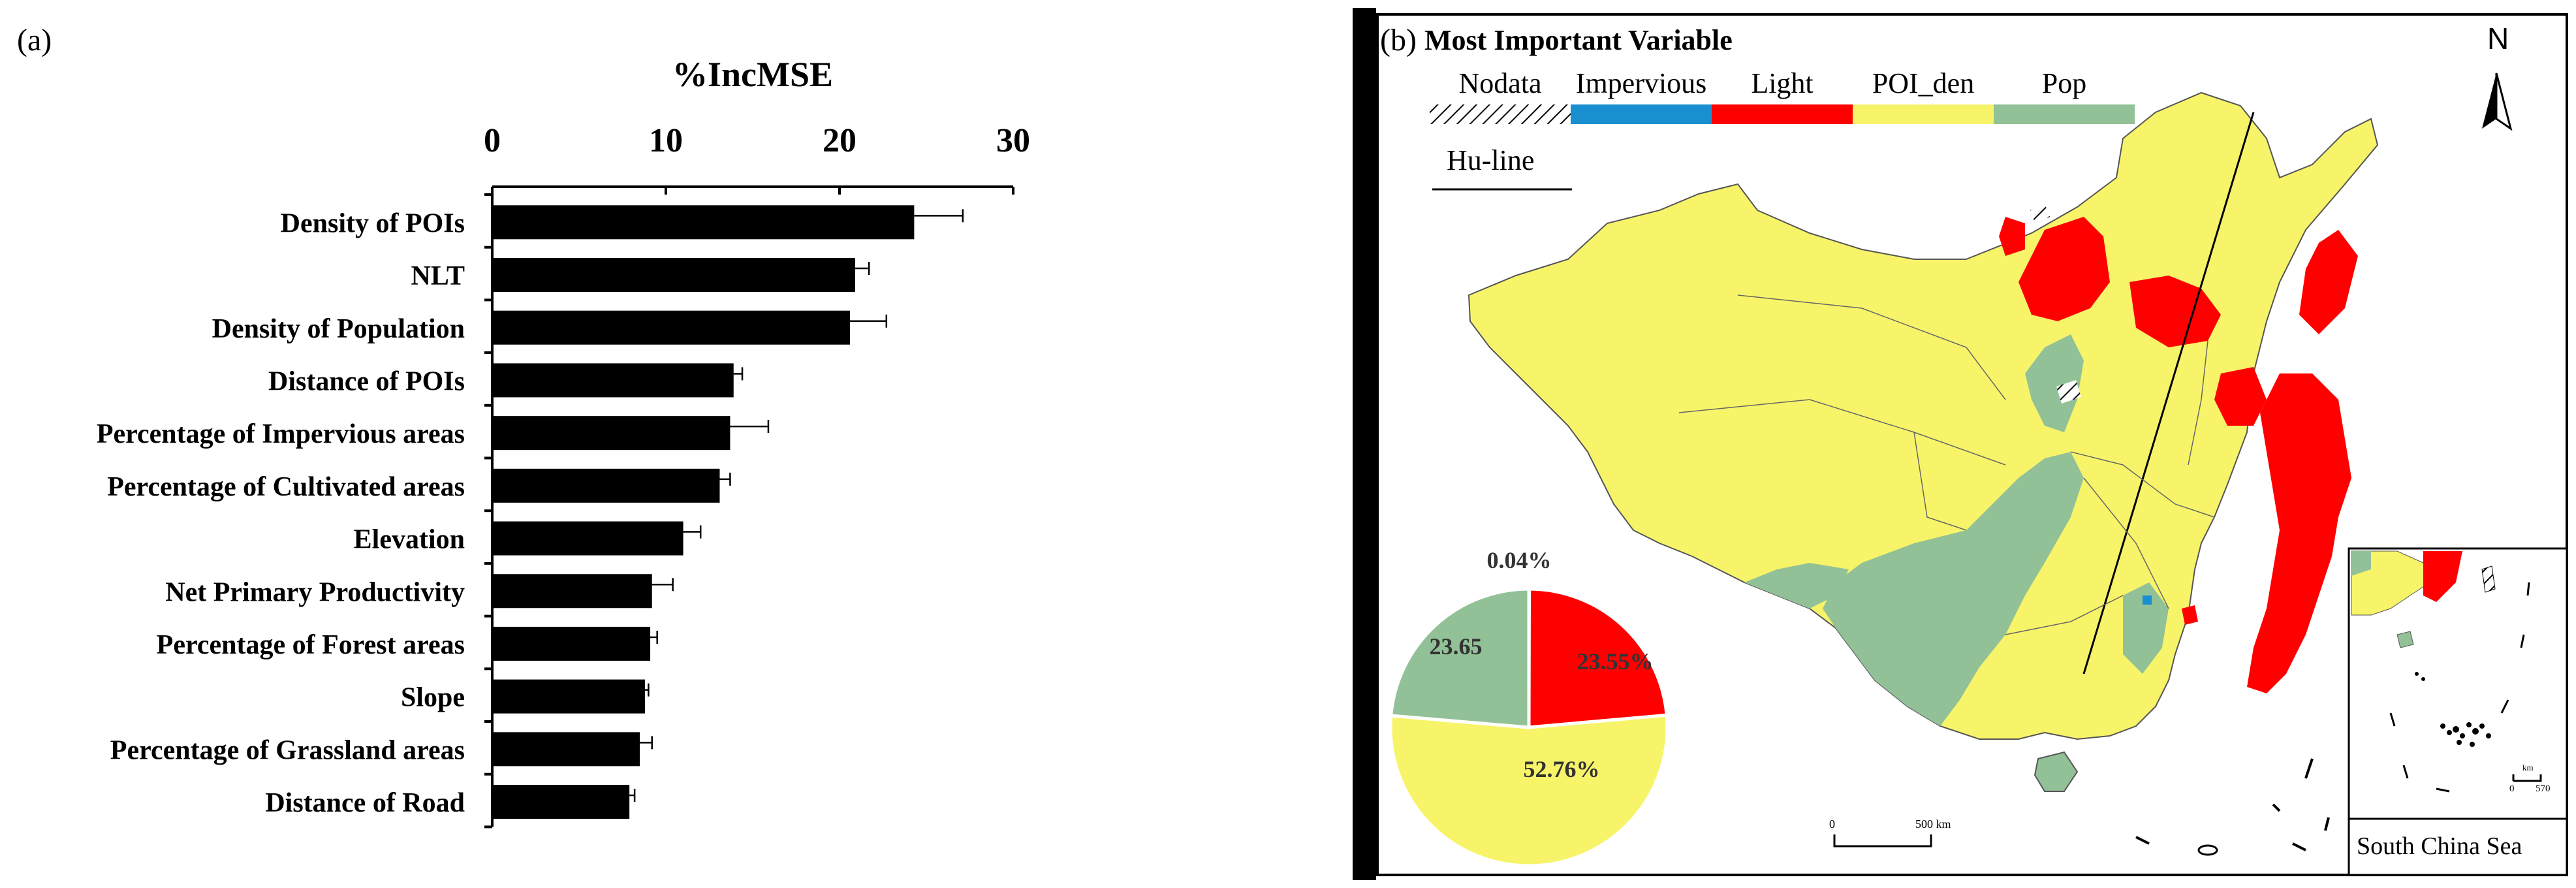 The width and height of the screenshot is (2576, 888). I want to click on inset-map, so click(2458, 711).